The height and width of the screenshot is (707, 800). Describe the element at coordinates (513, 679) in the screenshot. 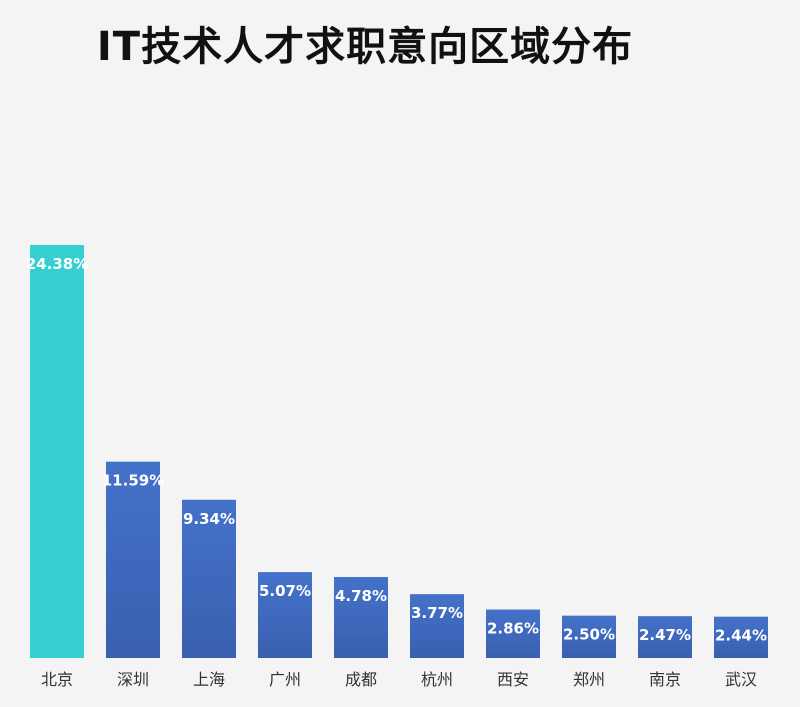

I see `category-label-7: 西安` at that location.